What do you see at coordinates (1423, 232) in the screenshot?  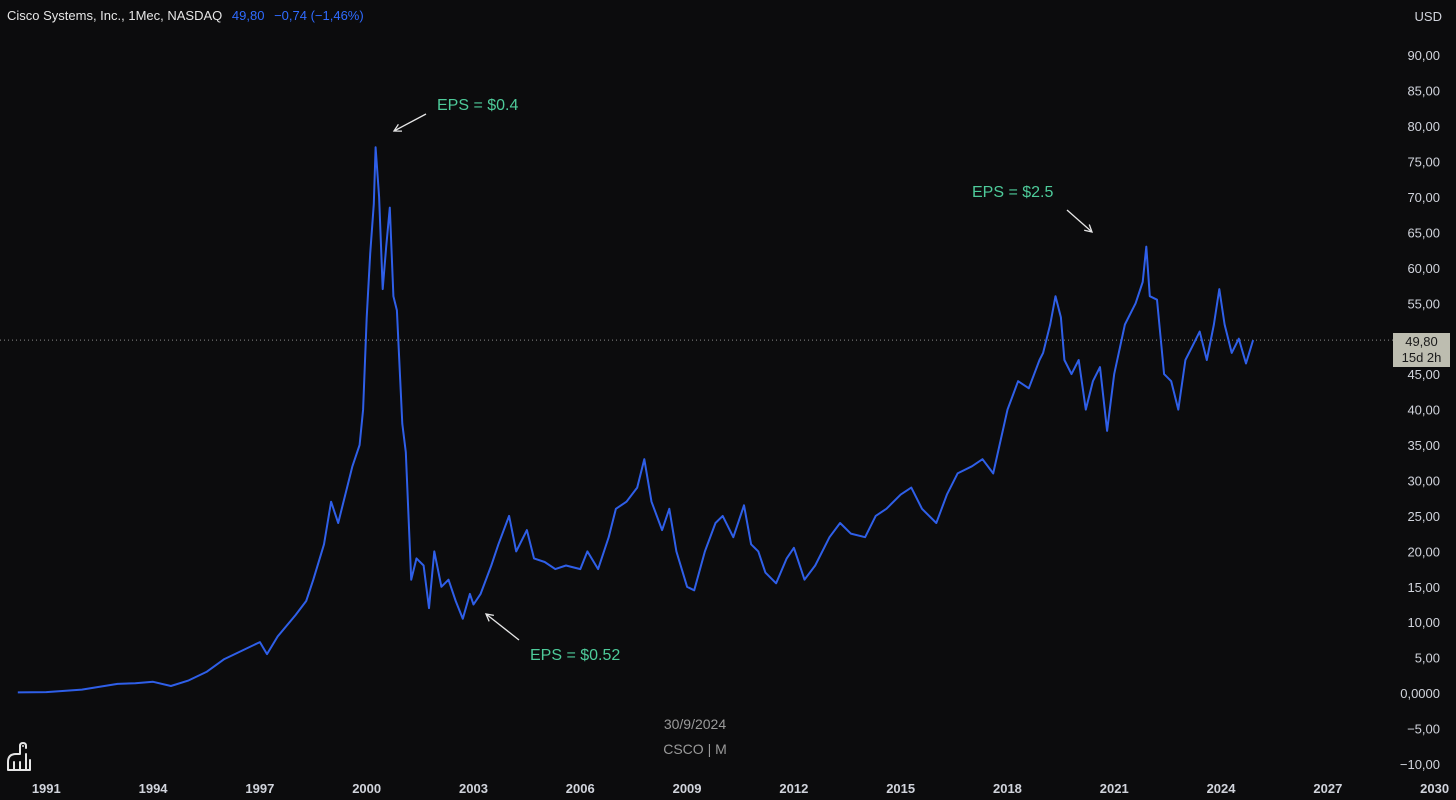 I see `y-tick-label: 65,00` at bounding box center [1423, 232].